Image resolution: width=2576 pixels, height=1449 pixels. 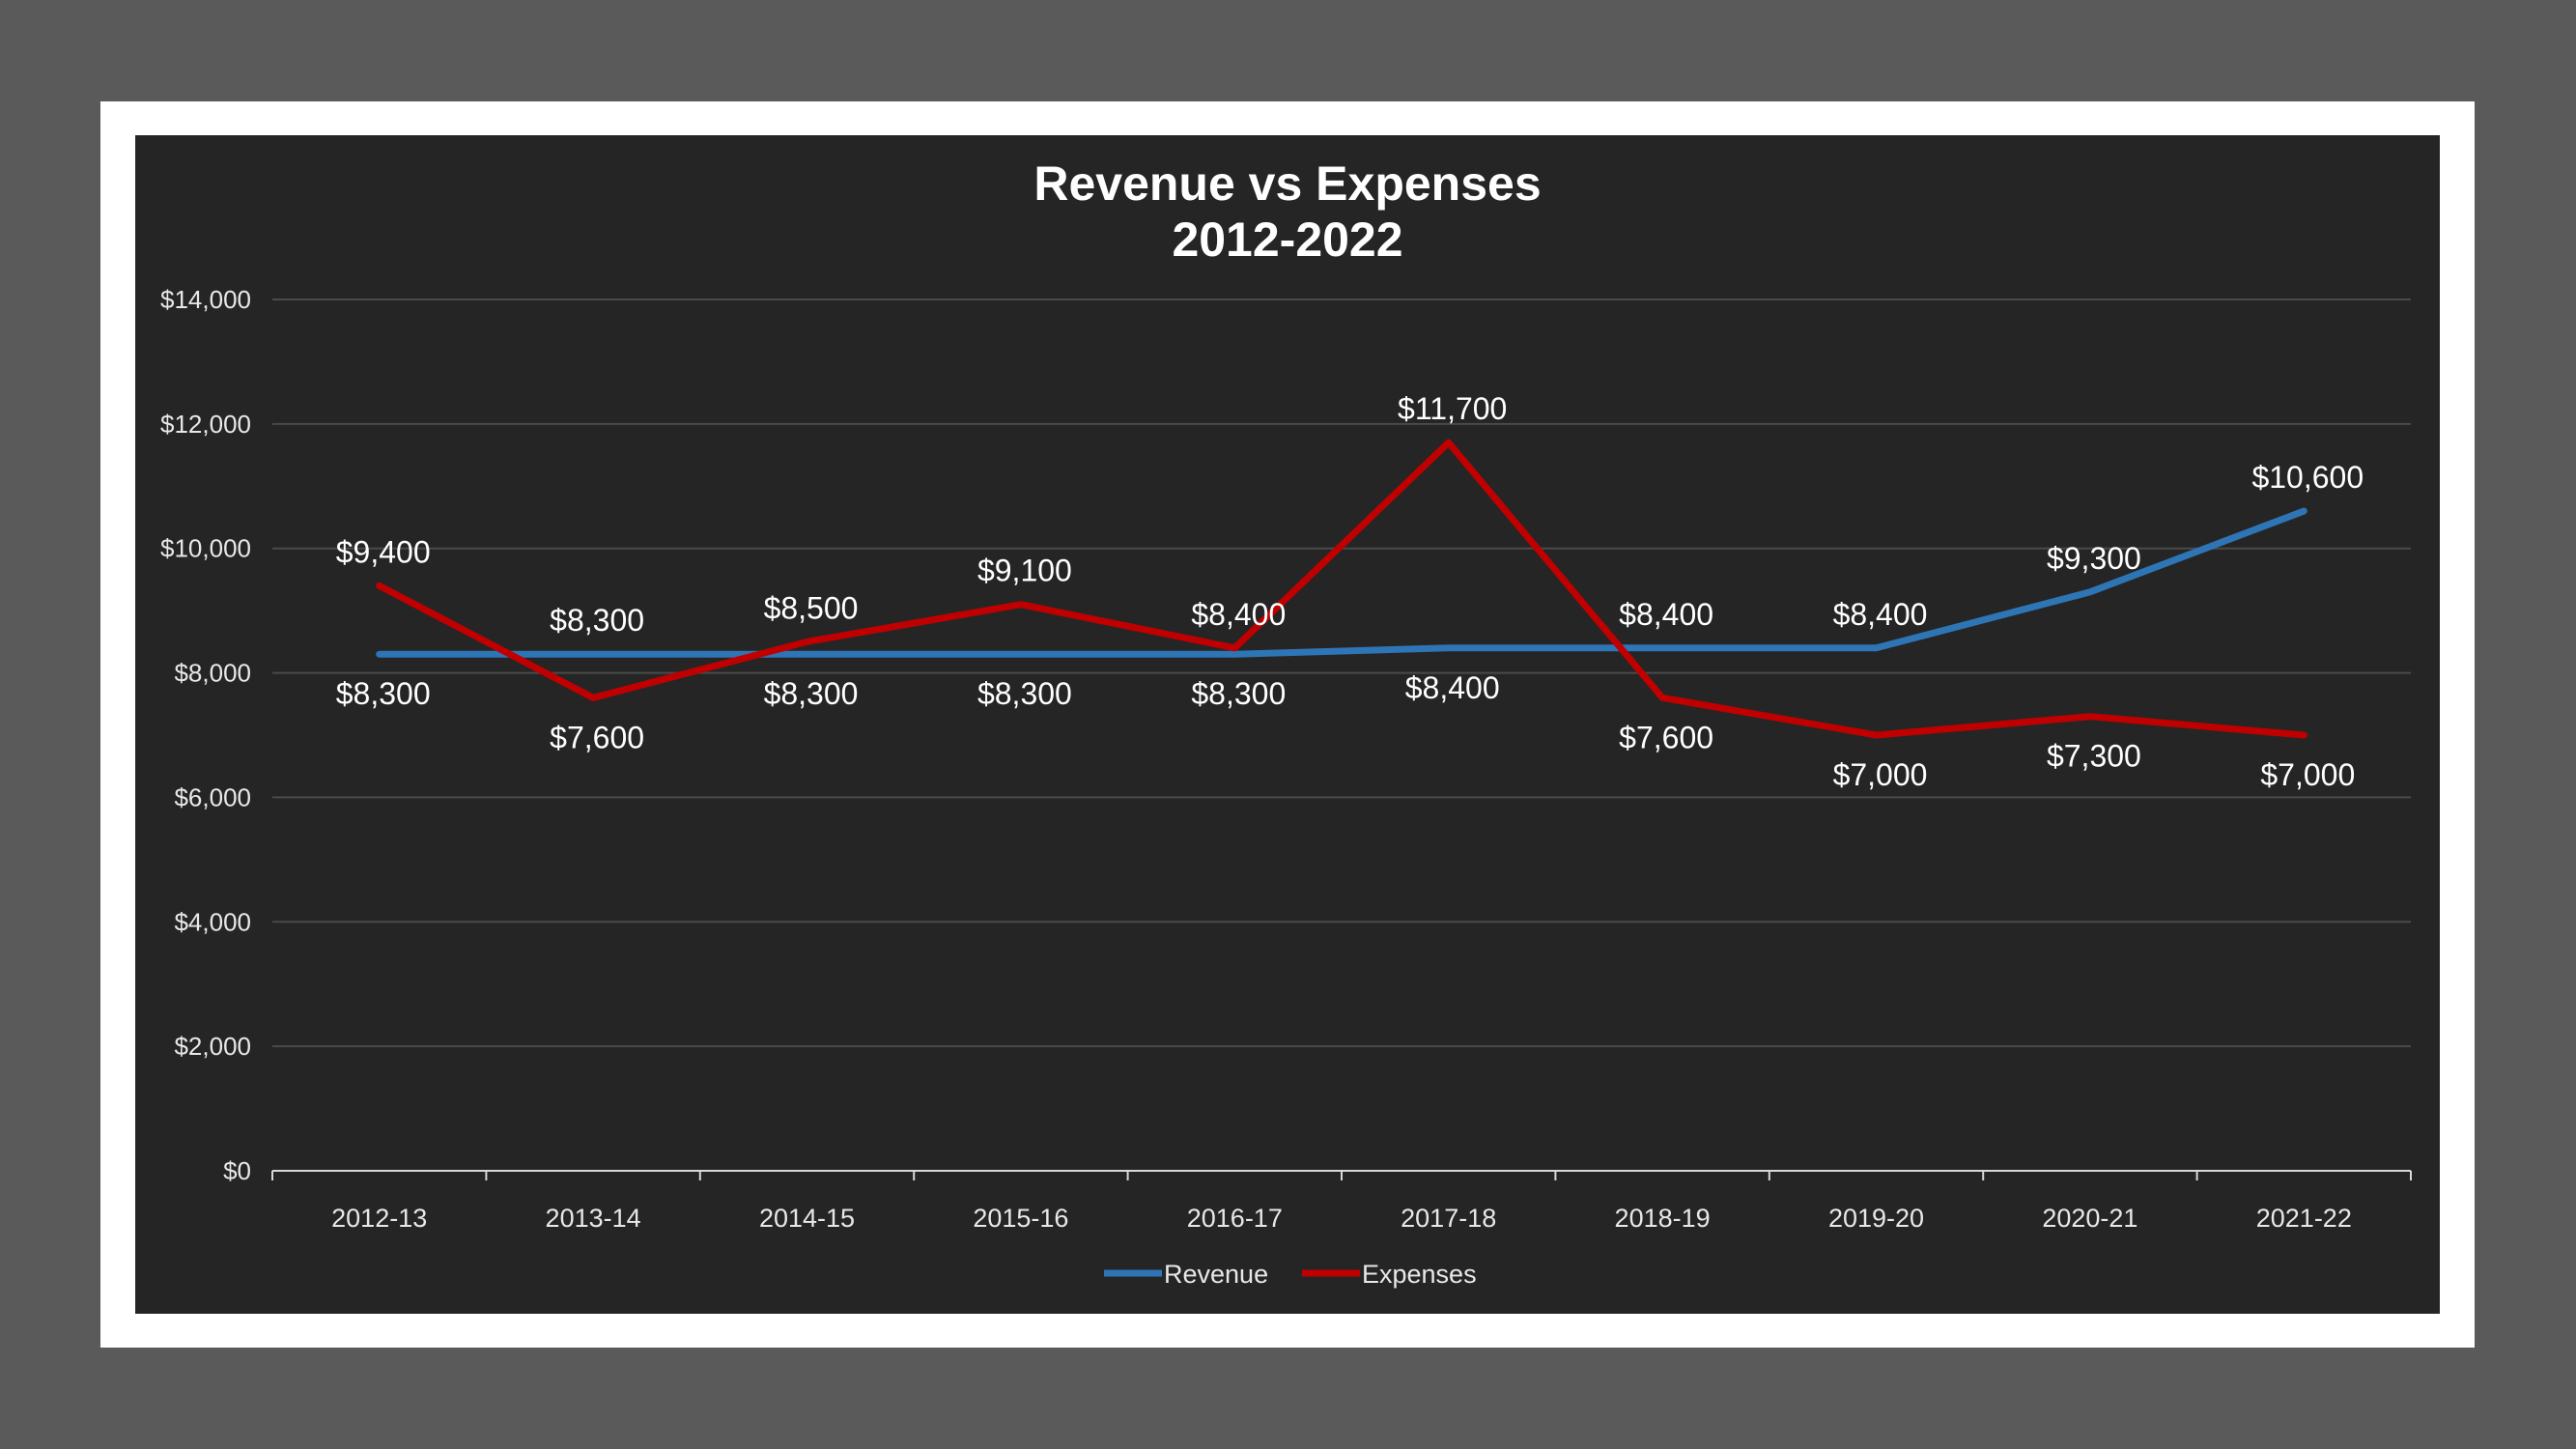 I want to click on data-label-expenses: $9,400, so click(x=383, y=551).